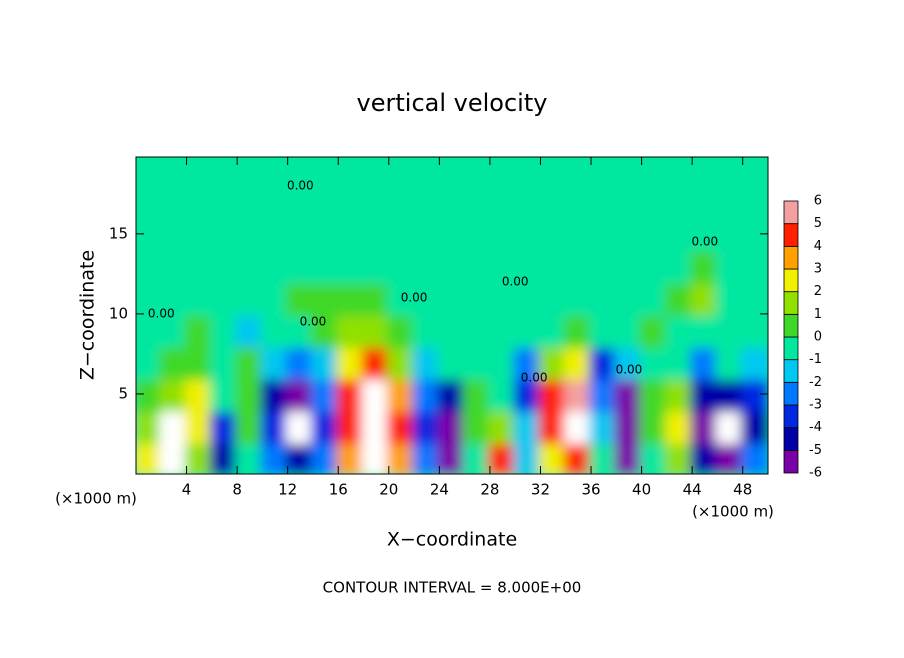 Image resolution: width=904 pixels, height=658 pixels. Describe the element at coordinates (641, 490) in the screenshot. I see `x-tick-label: 40` at that location.